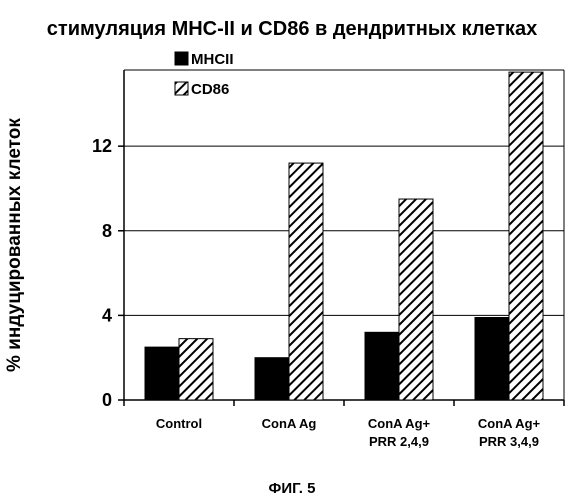 Image resolution: width=584 pixels, height=500 pixels. Describe the element at coordinates (107, 231) in the screenshot. I see `y-tick-label: 8` at that location.